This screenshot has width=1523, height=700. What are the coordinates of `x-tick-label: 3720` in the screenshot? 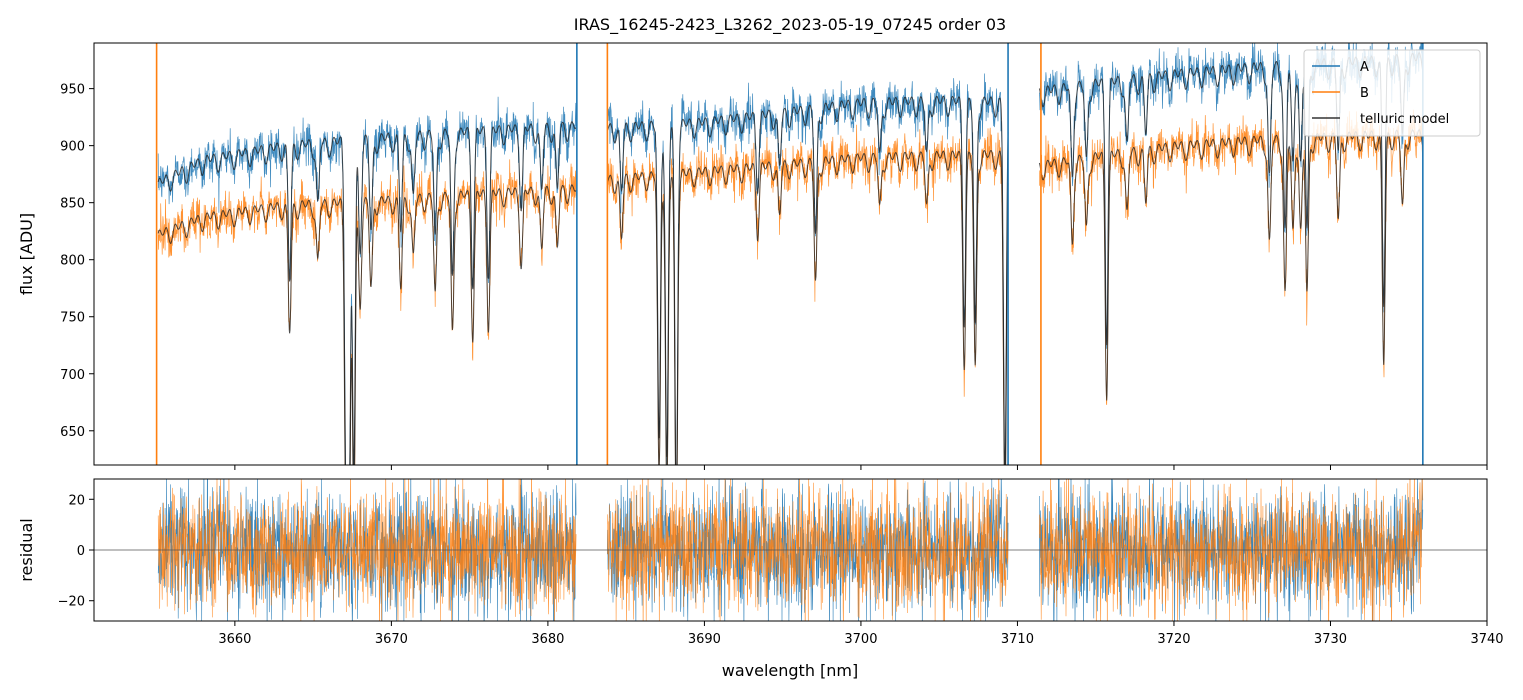 It's located at (1173, 639).